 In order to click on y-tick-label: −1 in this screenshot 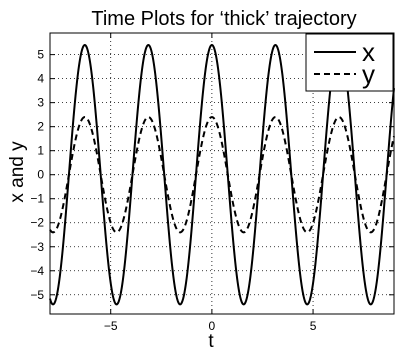, I will do `click(37, 199)`.